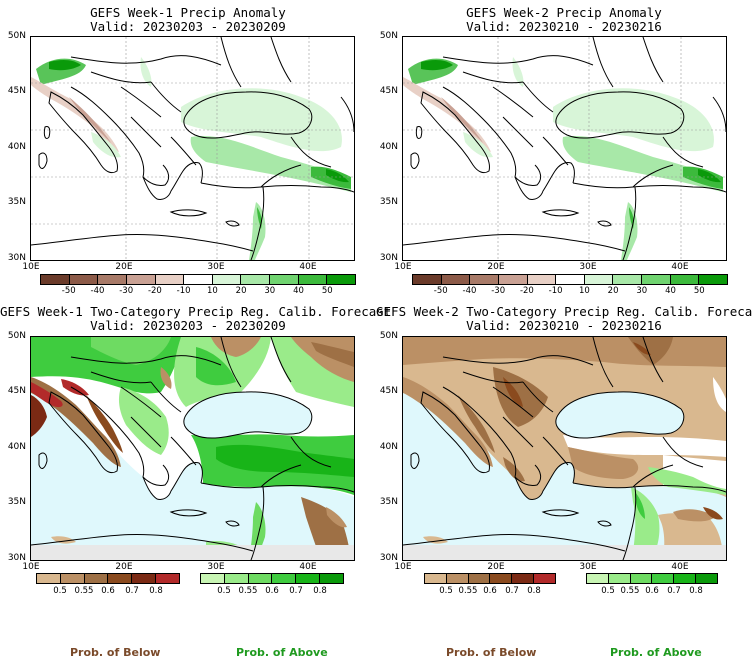 Image resolution: width=752 pixels, height=662 pixels. Describe the element at coordinates (327, 291) in the screenshot. I see `colorbar-tick-label: 50` at that location.